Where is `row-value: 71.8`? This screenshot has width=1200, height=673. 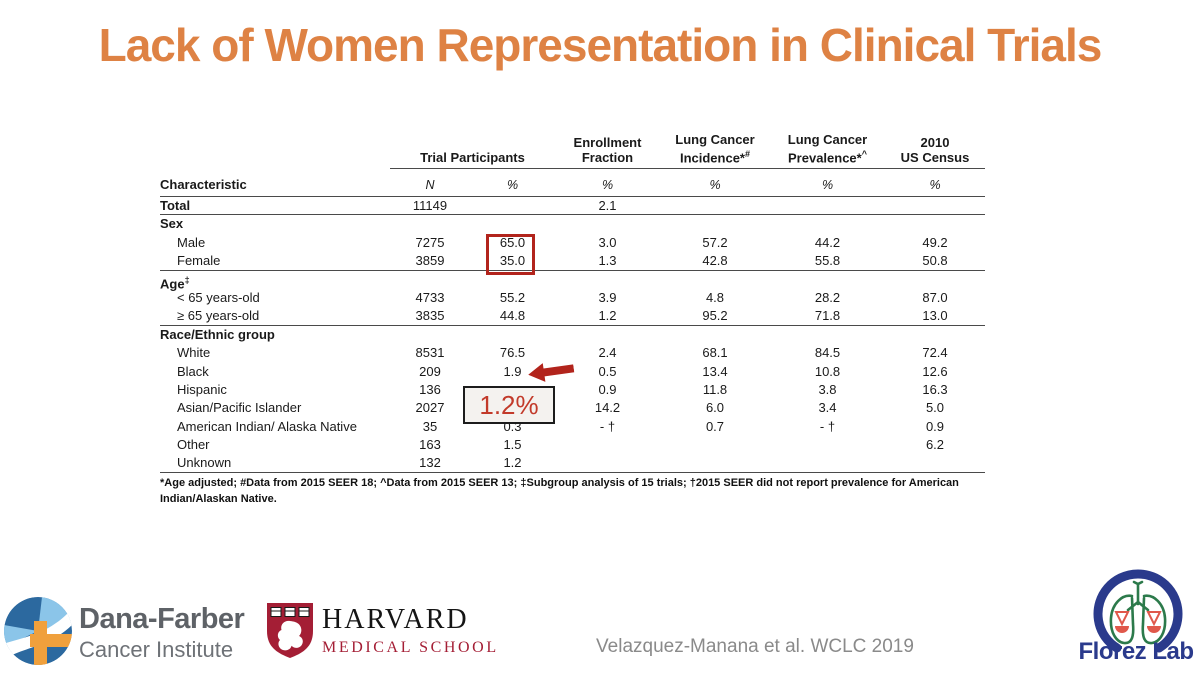
row-value: 71.8 is located at coordinates (827, 316).